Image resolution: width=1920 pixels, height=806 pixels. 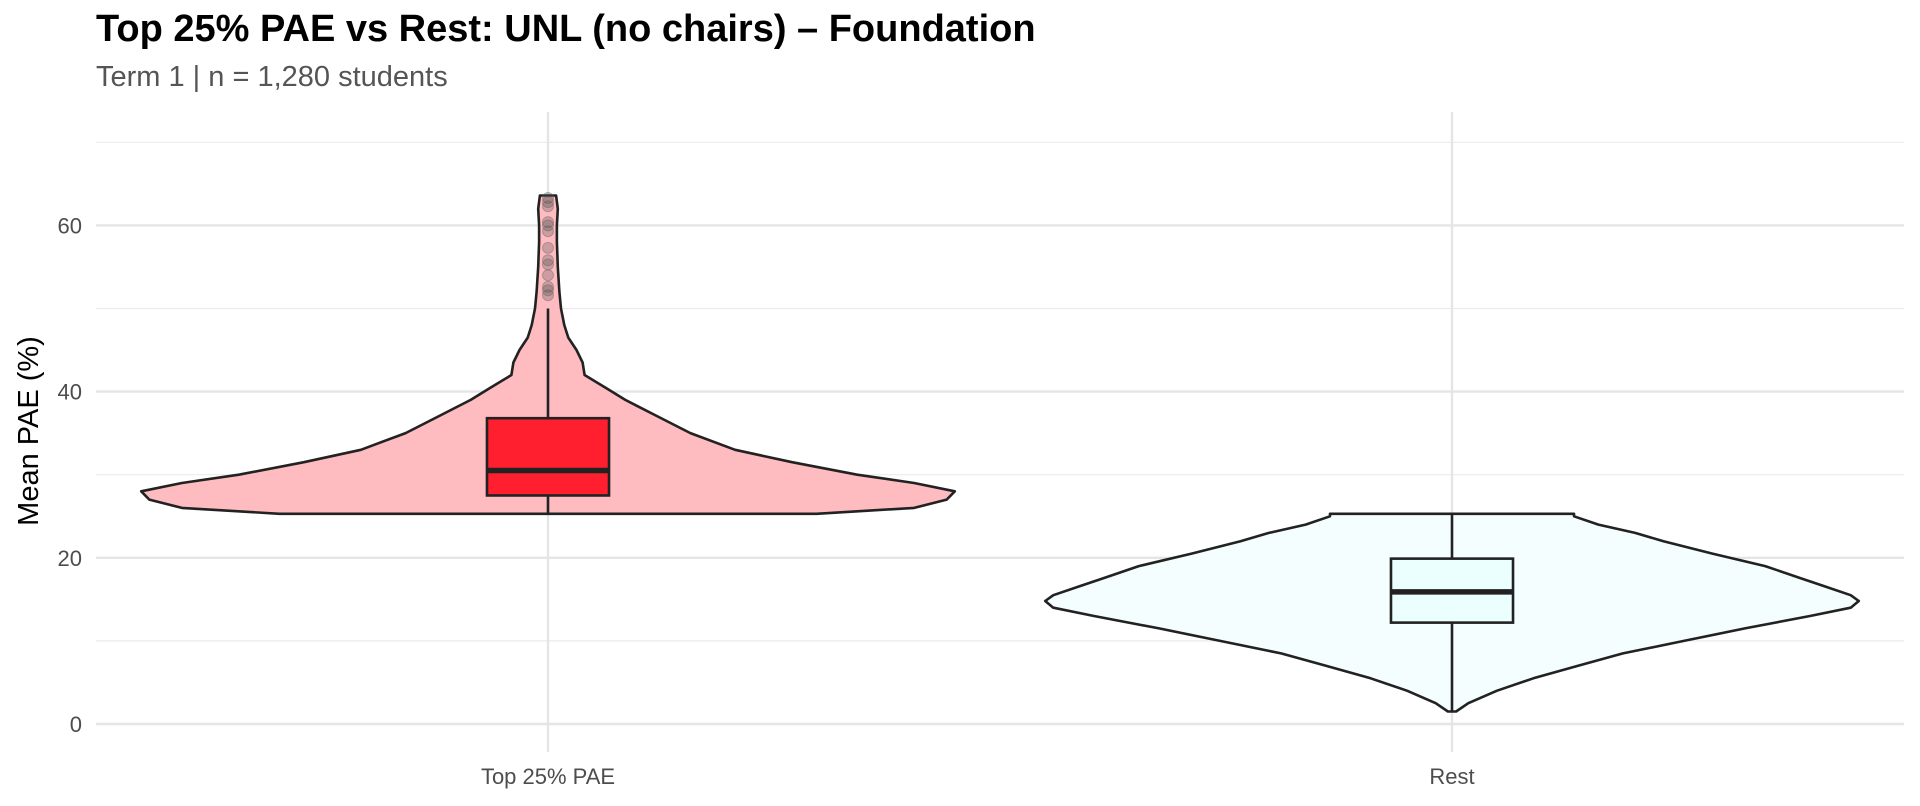 What do you see at coordinates (70, 225) in the screenshot?
I see `y-tick-label: 60` at bounding box center [70, 225].